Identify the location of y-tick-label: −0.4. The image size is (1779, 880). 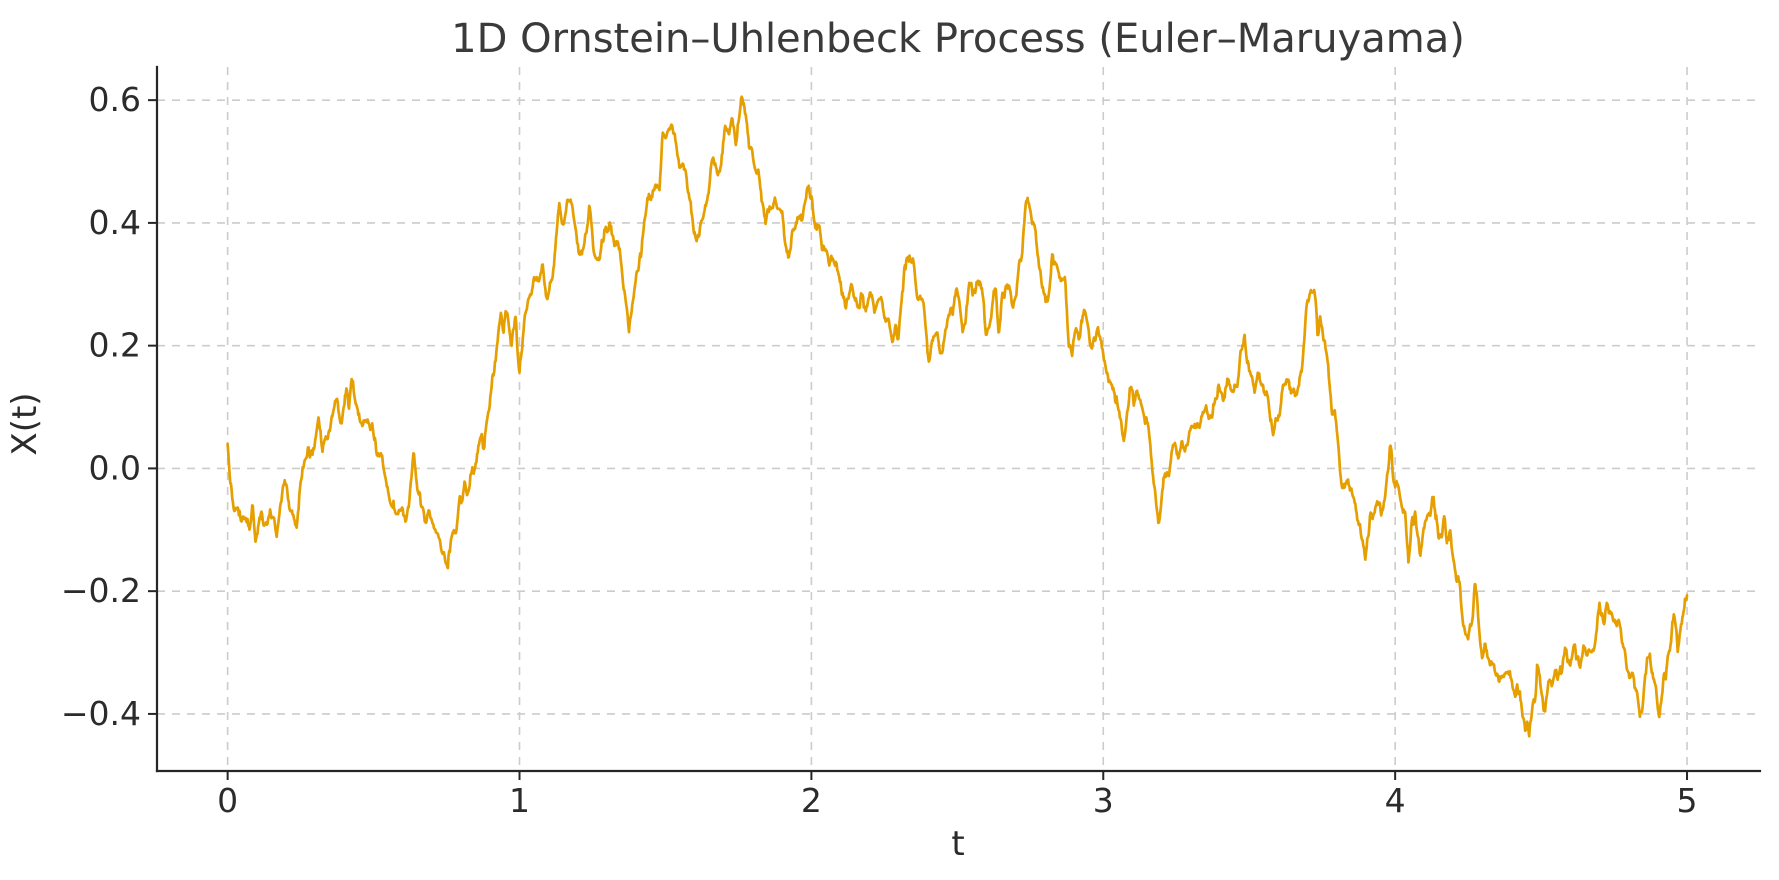
(101, 713).